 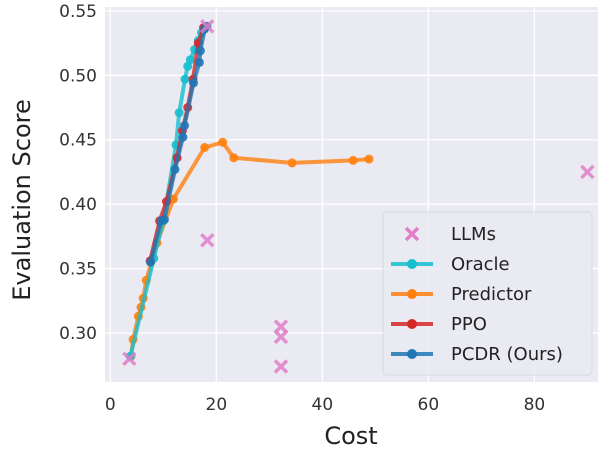 I want to click on y-tick-labels: 0.30 0.35 0.40 0.45 0.50 0.55, so click(x=78, y=173).